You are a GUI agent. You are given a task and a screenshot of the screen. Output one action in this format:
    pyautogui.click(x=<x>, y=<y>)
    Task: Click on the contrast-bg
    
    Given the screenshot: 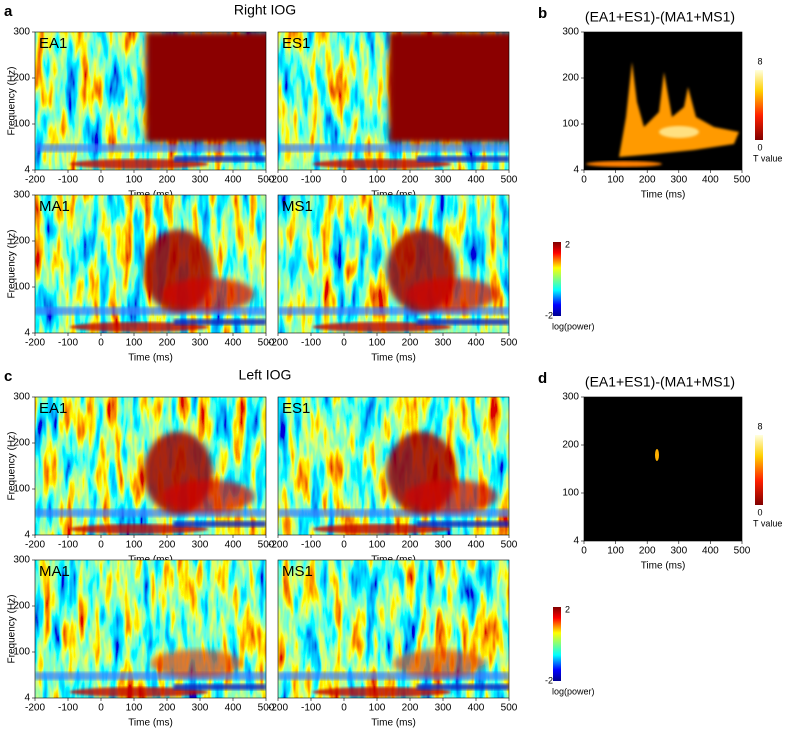 What is the action you would take?
    pyautogui.click(x=663, y=469)
    